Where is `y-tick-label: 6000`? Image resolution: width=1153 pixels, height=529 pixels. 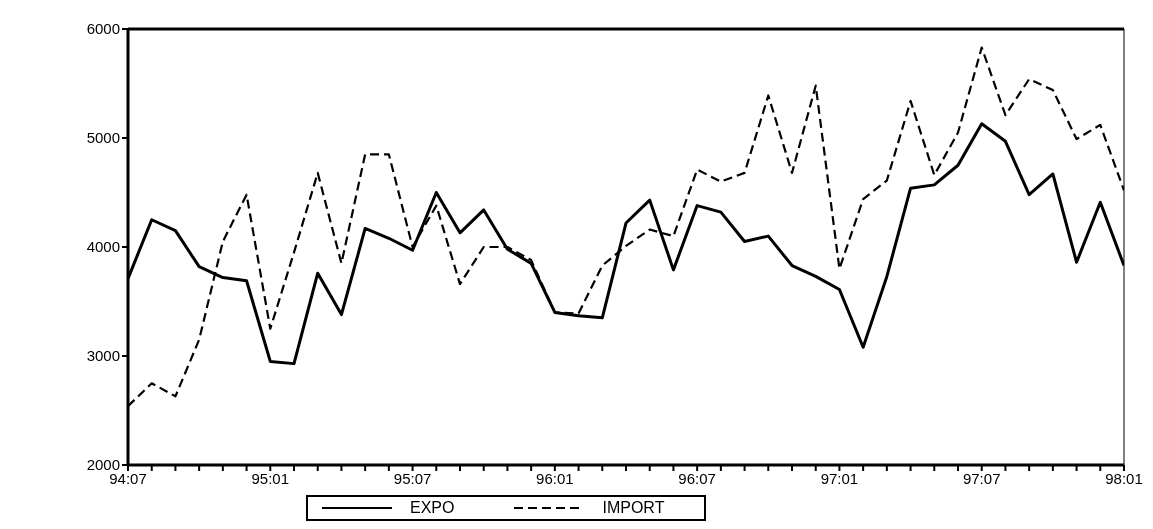 y-tick-label: 6000 is located at coordinates (103, 29).